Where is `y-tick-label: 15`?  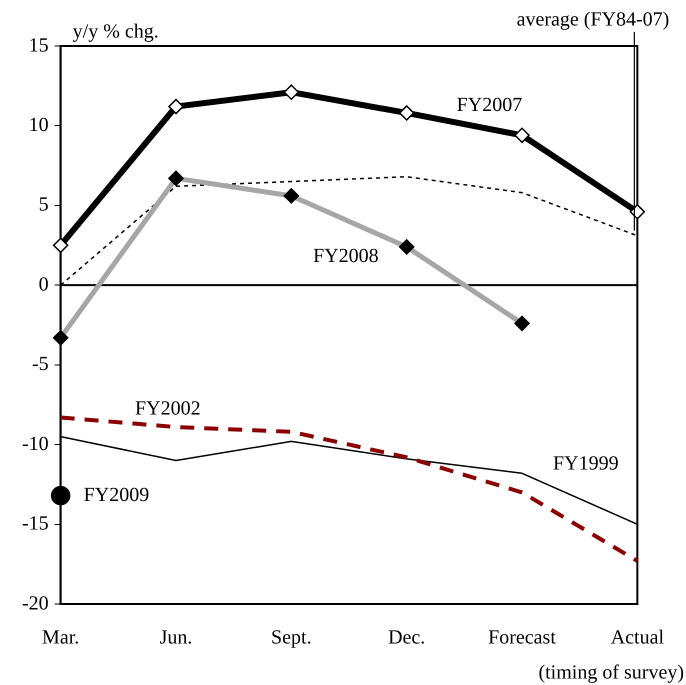 y-tick-label: 15 is located at coordinates (38, 45).